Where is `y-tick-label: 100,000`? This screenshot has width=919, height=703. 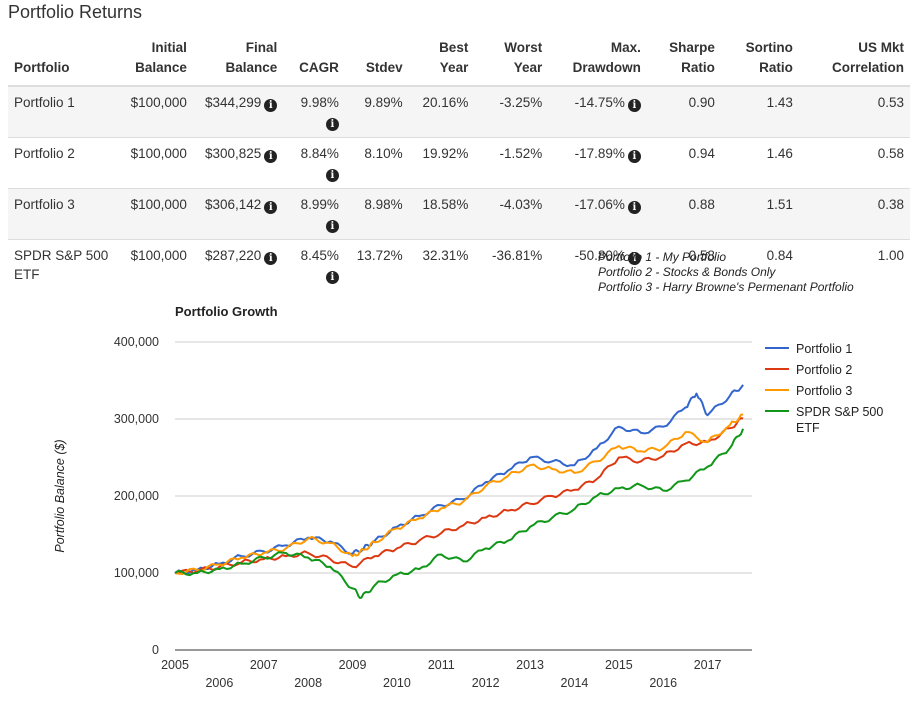 y-tick-label: 100,000 is located at coordinates (136, 573).